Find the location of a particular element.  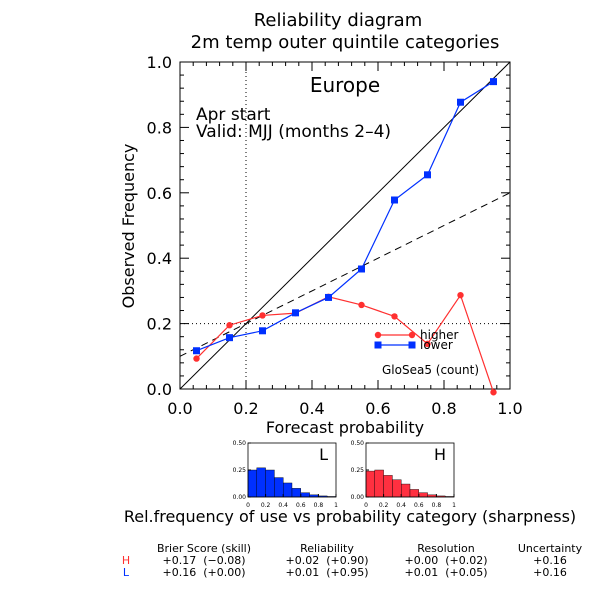

y-tick-label: 0.6 is located at coordinates (159, 193).